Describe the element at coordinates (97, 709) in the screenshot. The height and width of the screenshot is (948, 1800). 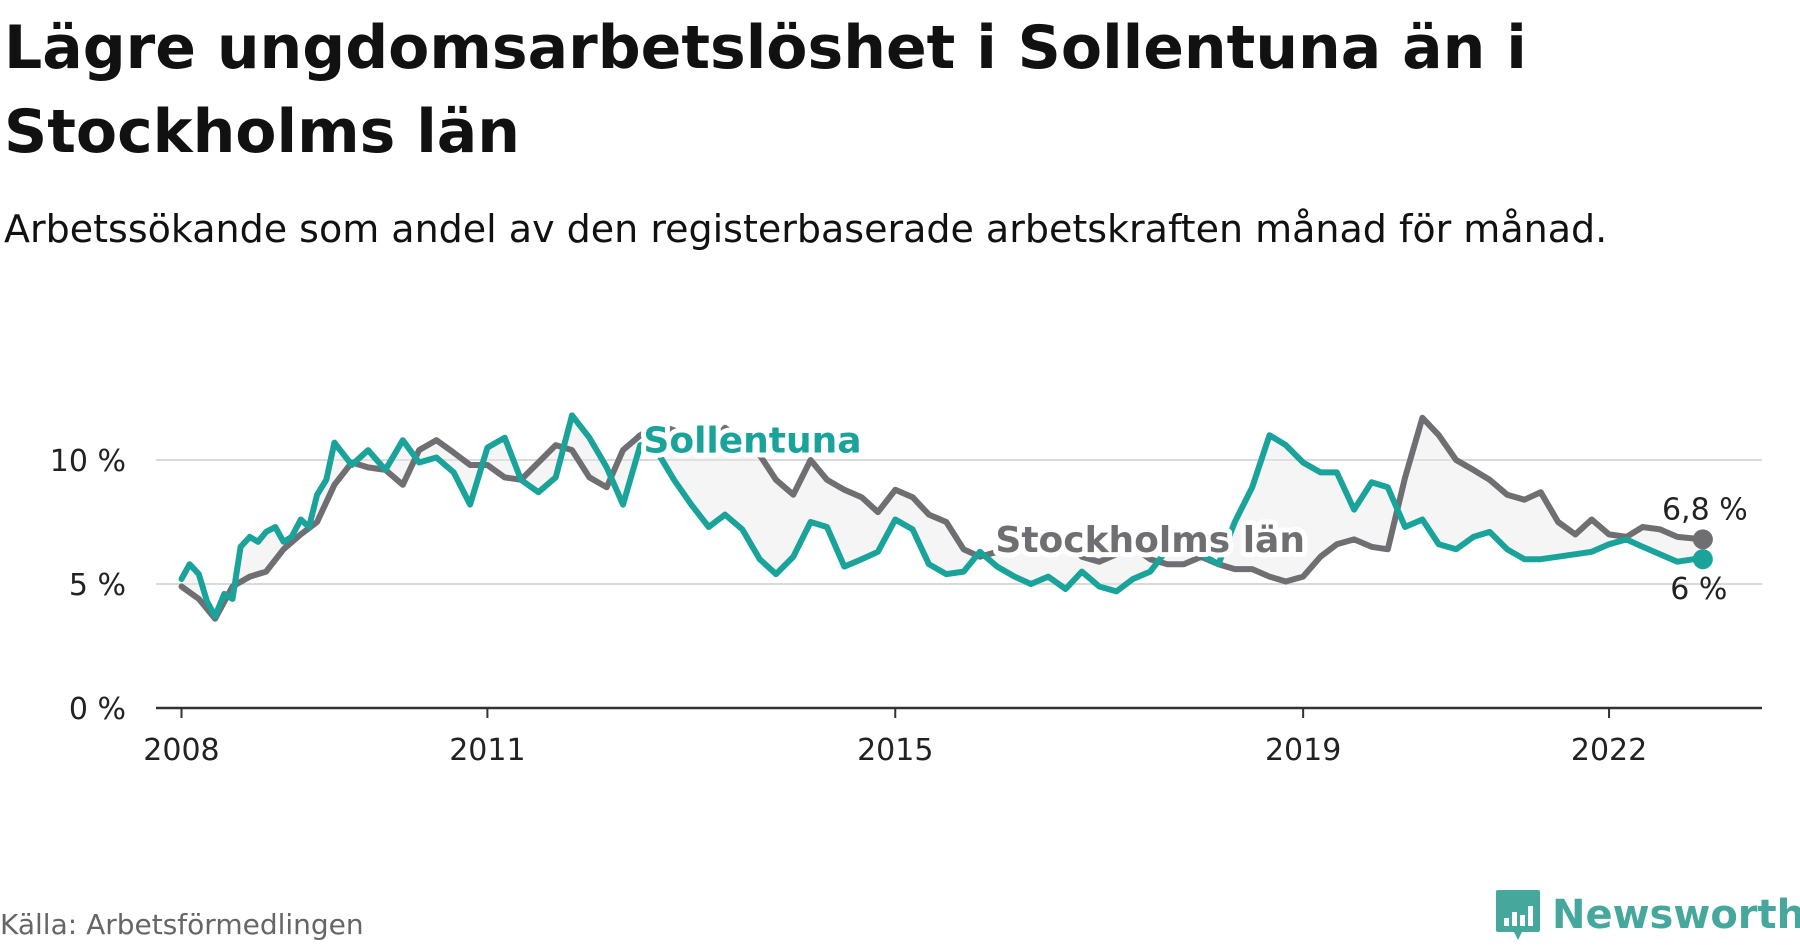
I see `y-tick-label: 0 %` at that location.